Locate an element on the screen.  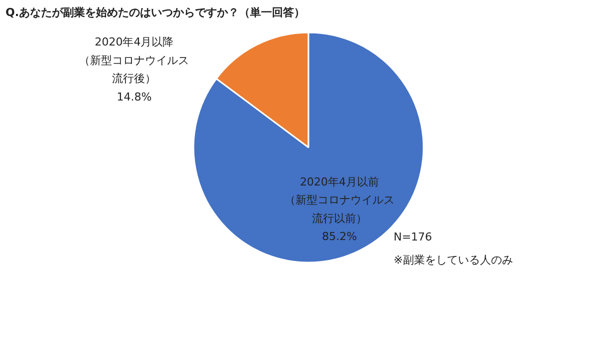
text: N=176 is located at coordinates (413, 237).